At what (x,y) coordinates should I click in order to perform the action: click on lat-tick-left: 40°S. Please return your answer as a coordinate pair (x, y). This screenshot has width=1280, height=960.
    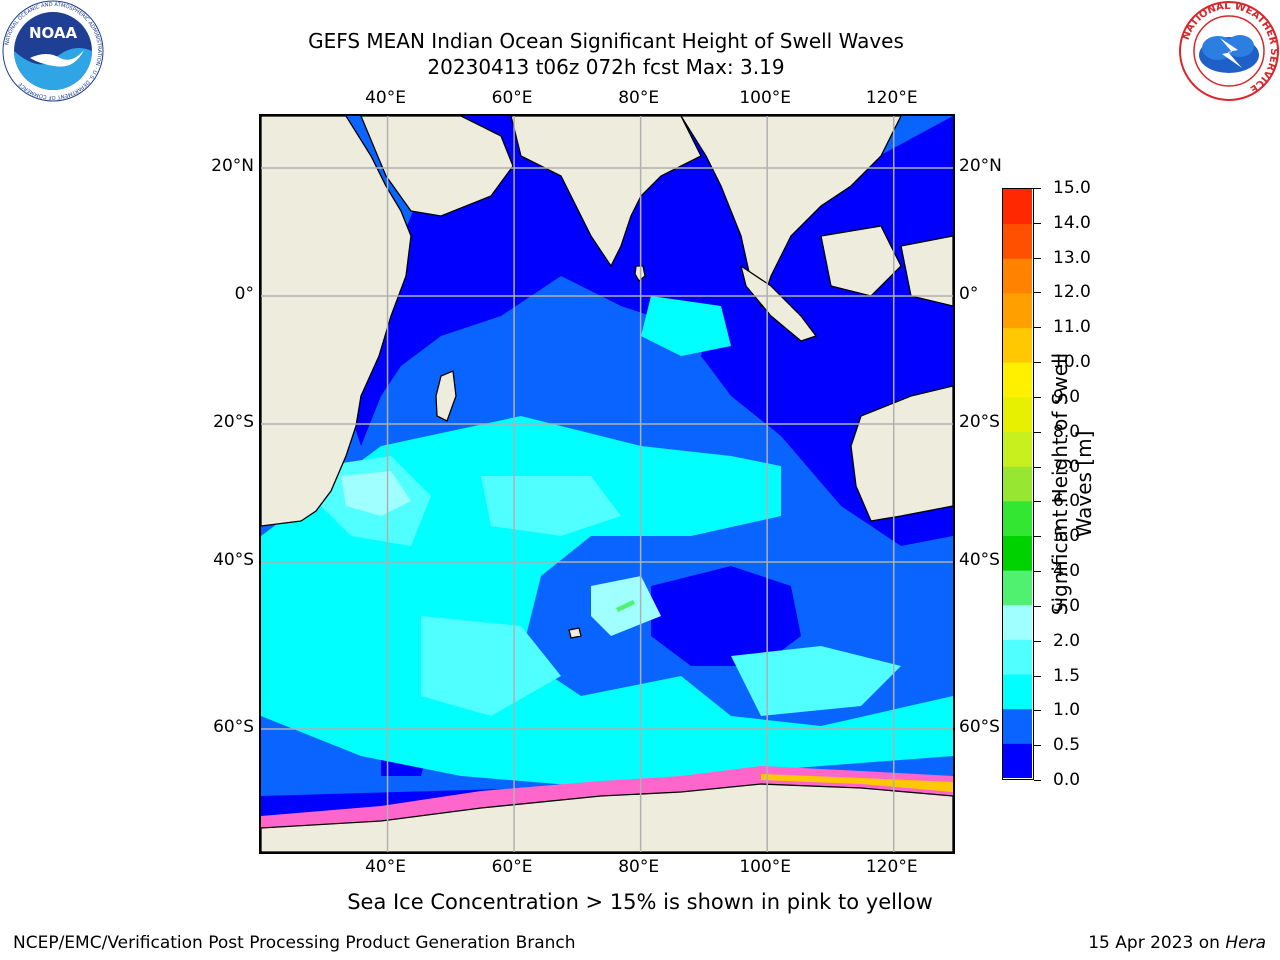
    Looking at the image, I should click on (233, 560).